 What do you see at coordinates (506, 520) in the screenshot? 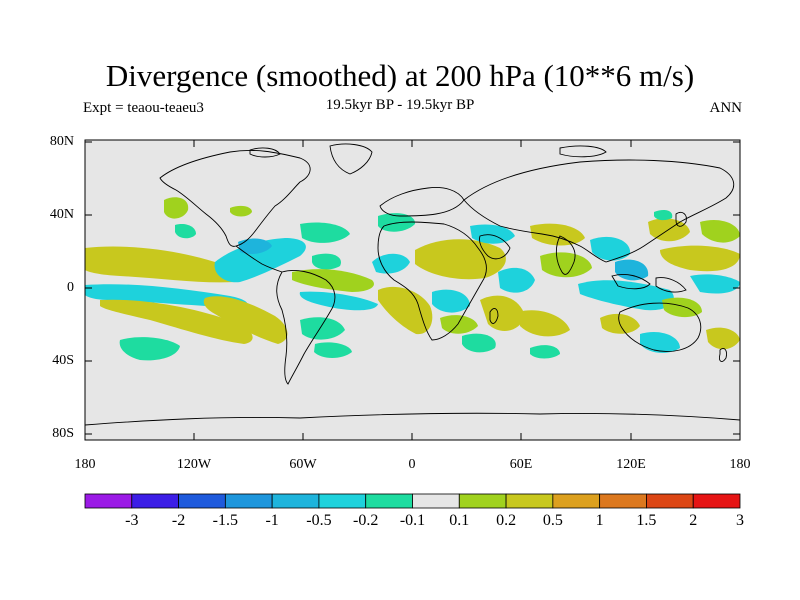
I see `colorbar-label: 0.2` at bounding box center [506, 520].